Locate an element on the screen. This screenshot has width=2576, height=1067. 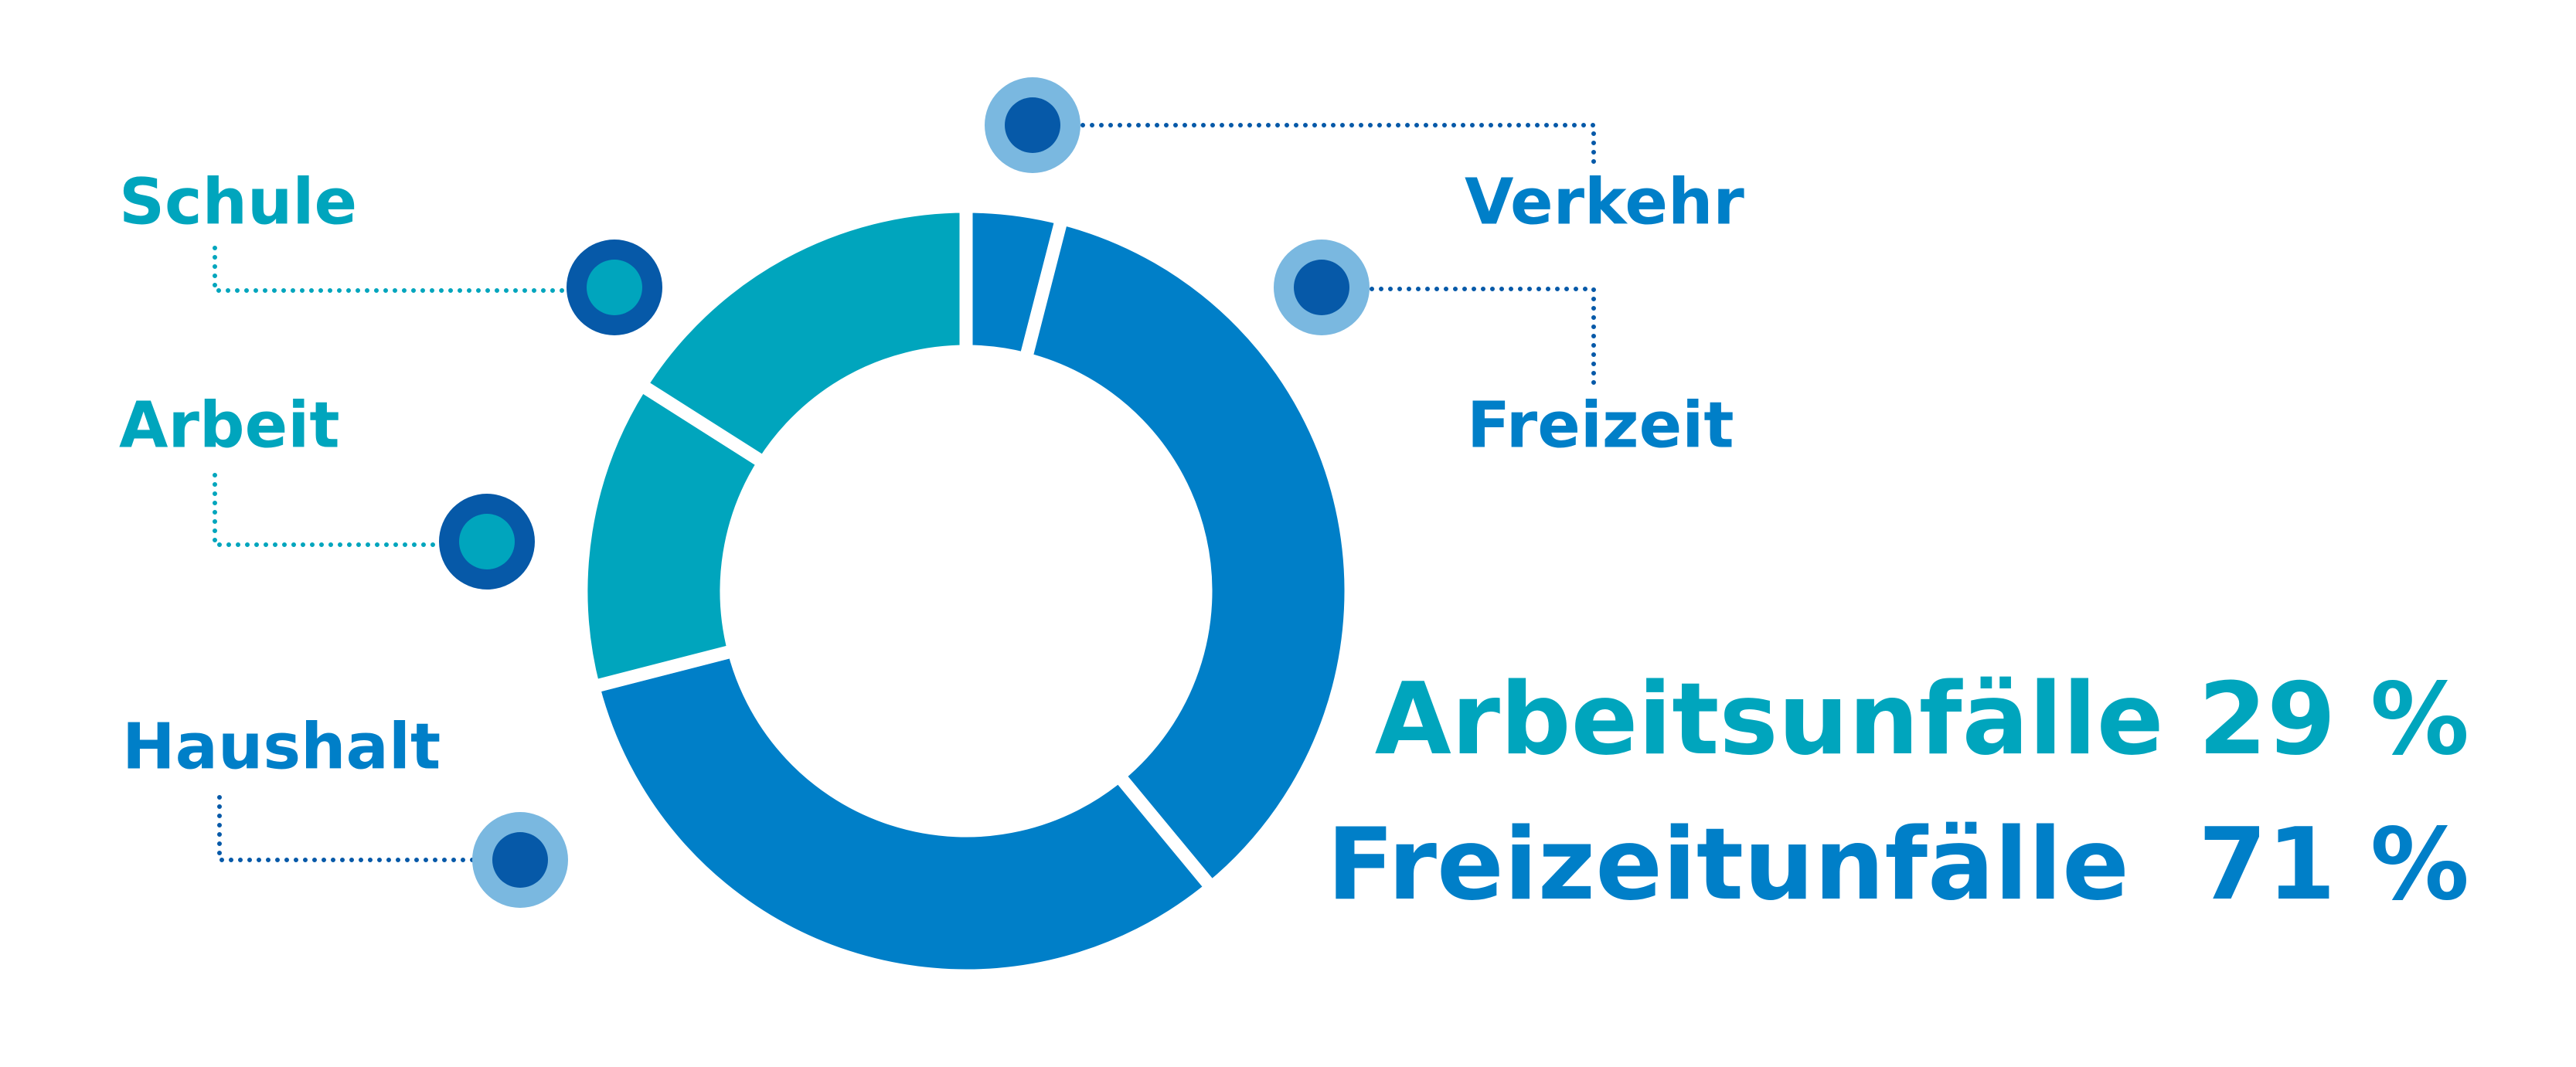
category-label: Arbeit is located at coordinates (229, 425).